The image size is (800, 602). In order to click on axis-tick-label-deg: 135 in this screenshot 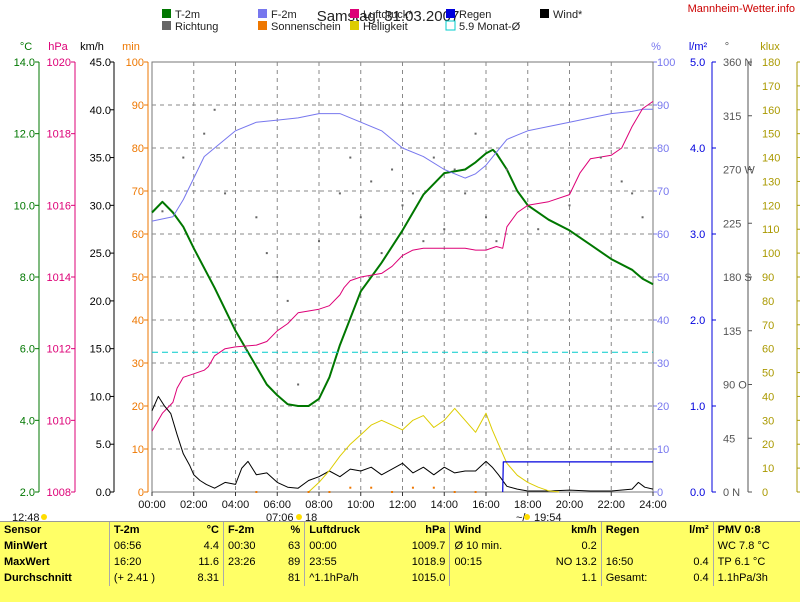, I will do `click(732, 332)`.